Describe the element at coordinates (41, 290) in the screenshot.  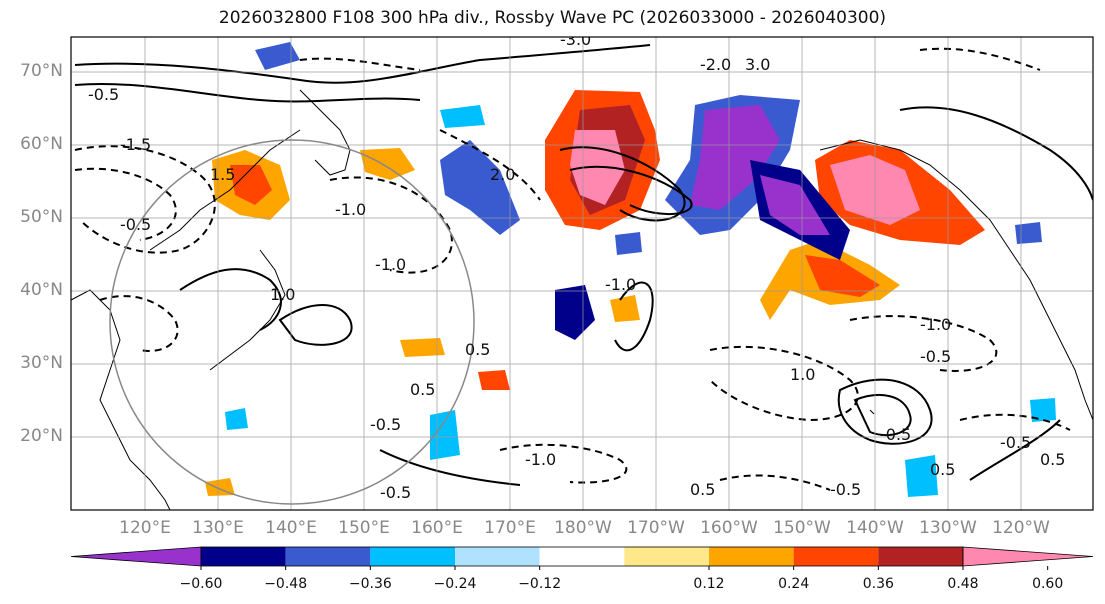
I see `lat-label-40: 40°N` at that location.